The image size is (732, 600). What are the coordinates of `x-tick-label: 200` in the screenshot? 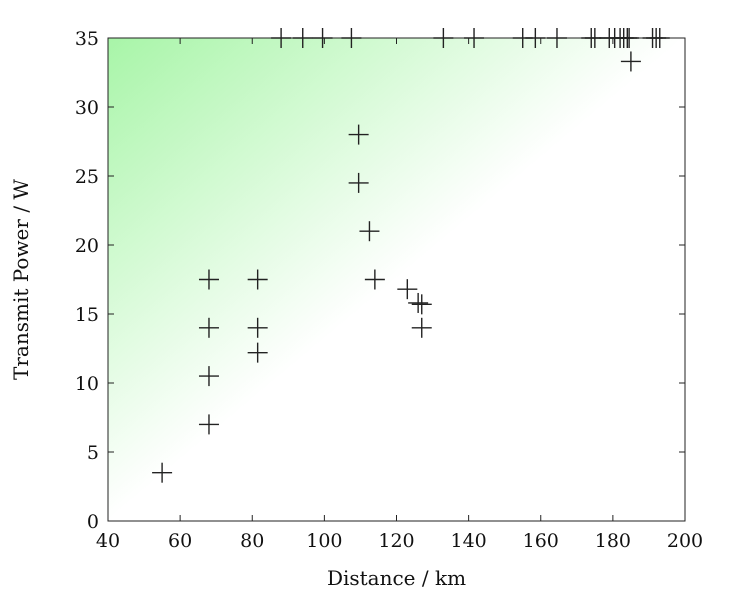 It's located at (685, 541).